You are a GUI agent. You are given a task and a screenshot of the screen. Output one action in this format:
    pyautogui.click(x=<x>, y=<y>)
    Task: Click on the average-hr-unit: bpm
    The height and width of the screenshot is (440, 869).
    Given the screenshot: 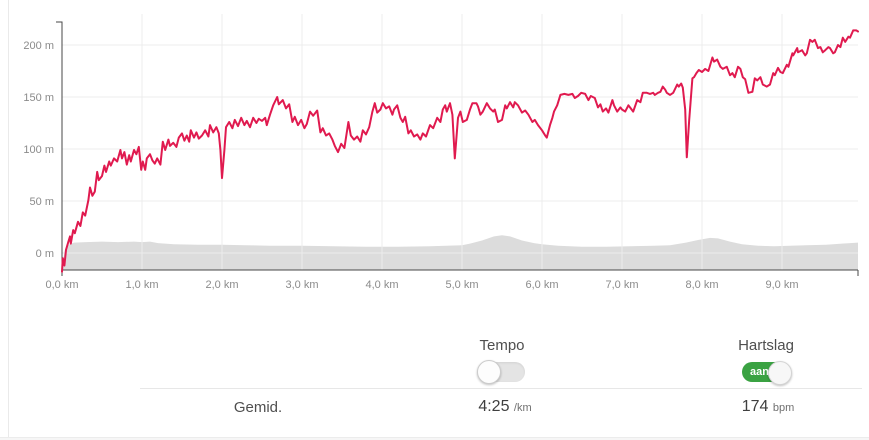 What is the action you would take?
    pyautogui.click(x=783, y=408)
    